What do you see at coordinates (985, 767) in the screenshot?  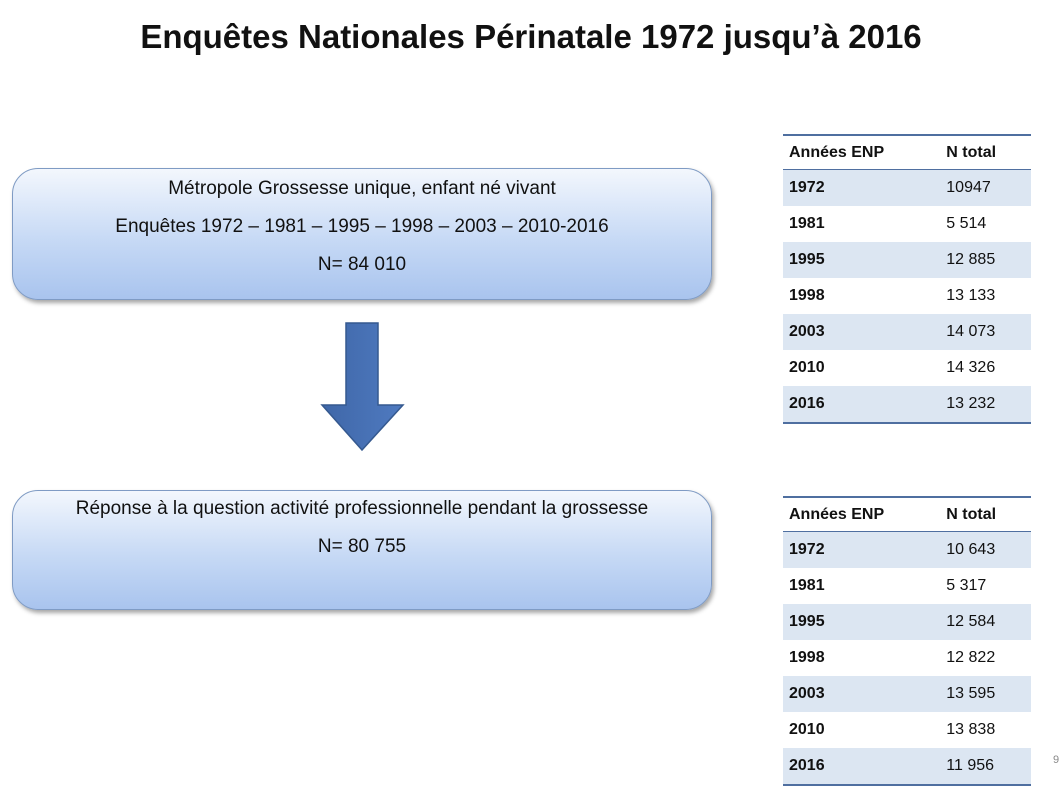 I see `table-cell: 11 956` at bounding box center [985, 767].